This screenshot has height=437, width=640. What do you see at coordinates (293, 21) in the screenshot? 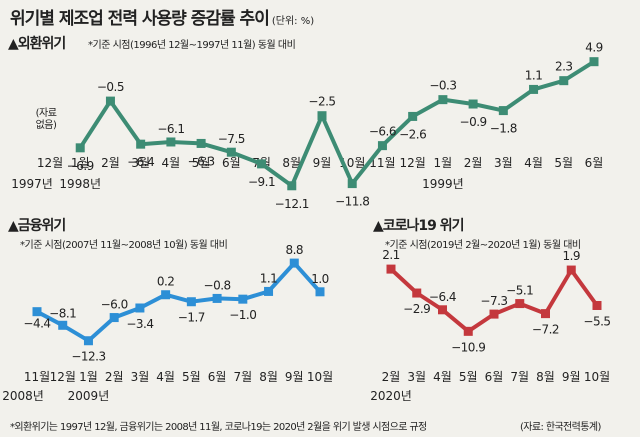
I see `unit-label: (단위: %)` at bounding box center [293, 21].